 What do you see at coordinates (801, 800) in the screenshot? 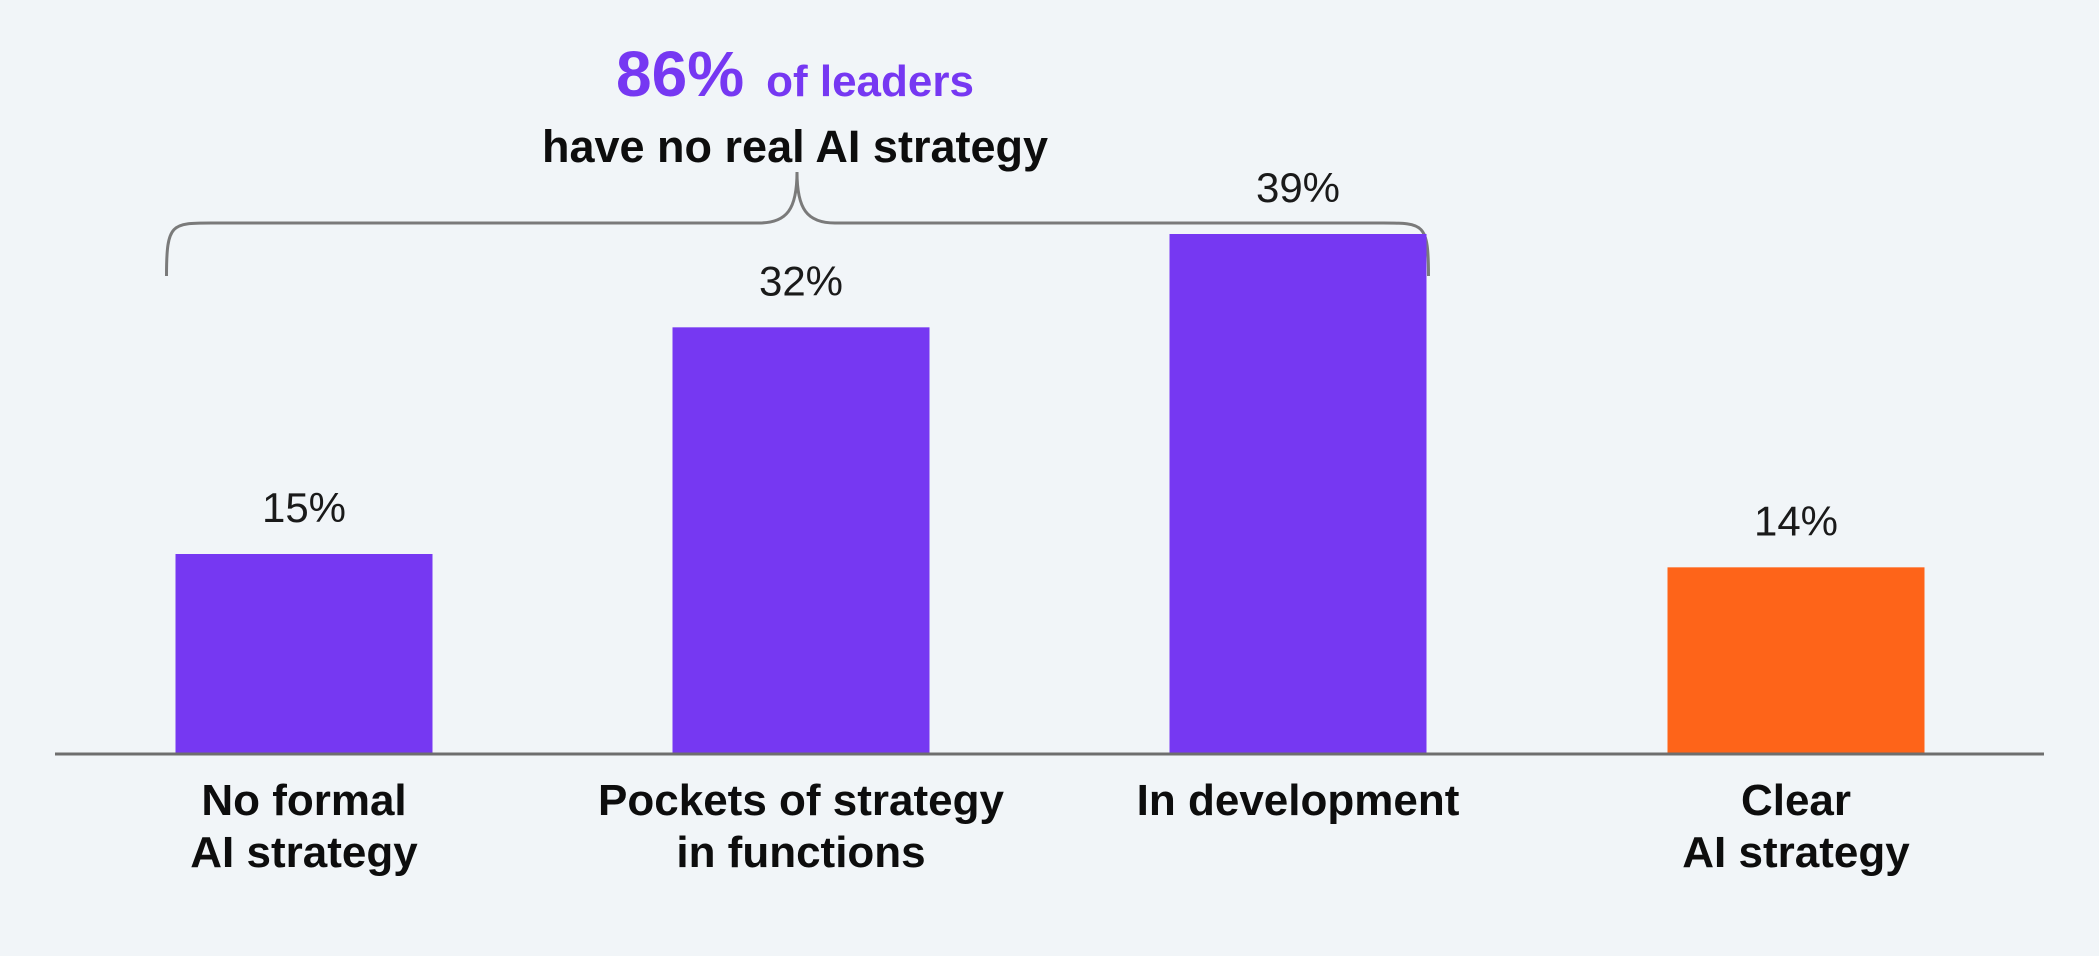
I see `category-label-2-line-1: Pockets of strategy` at bounding box center [801, 800].